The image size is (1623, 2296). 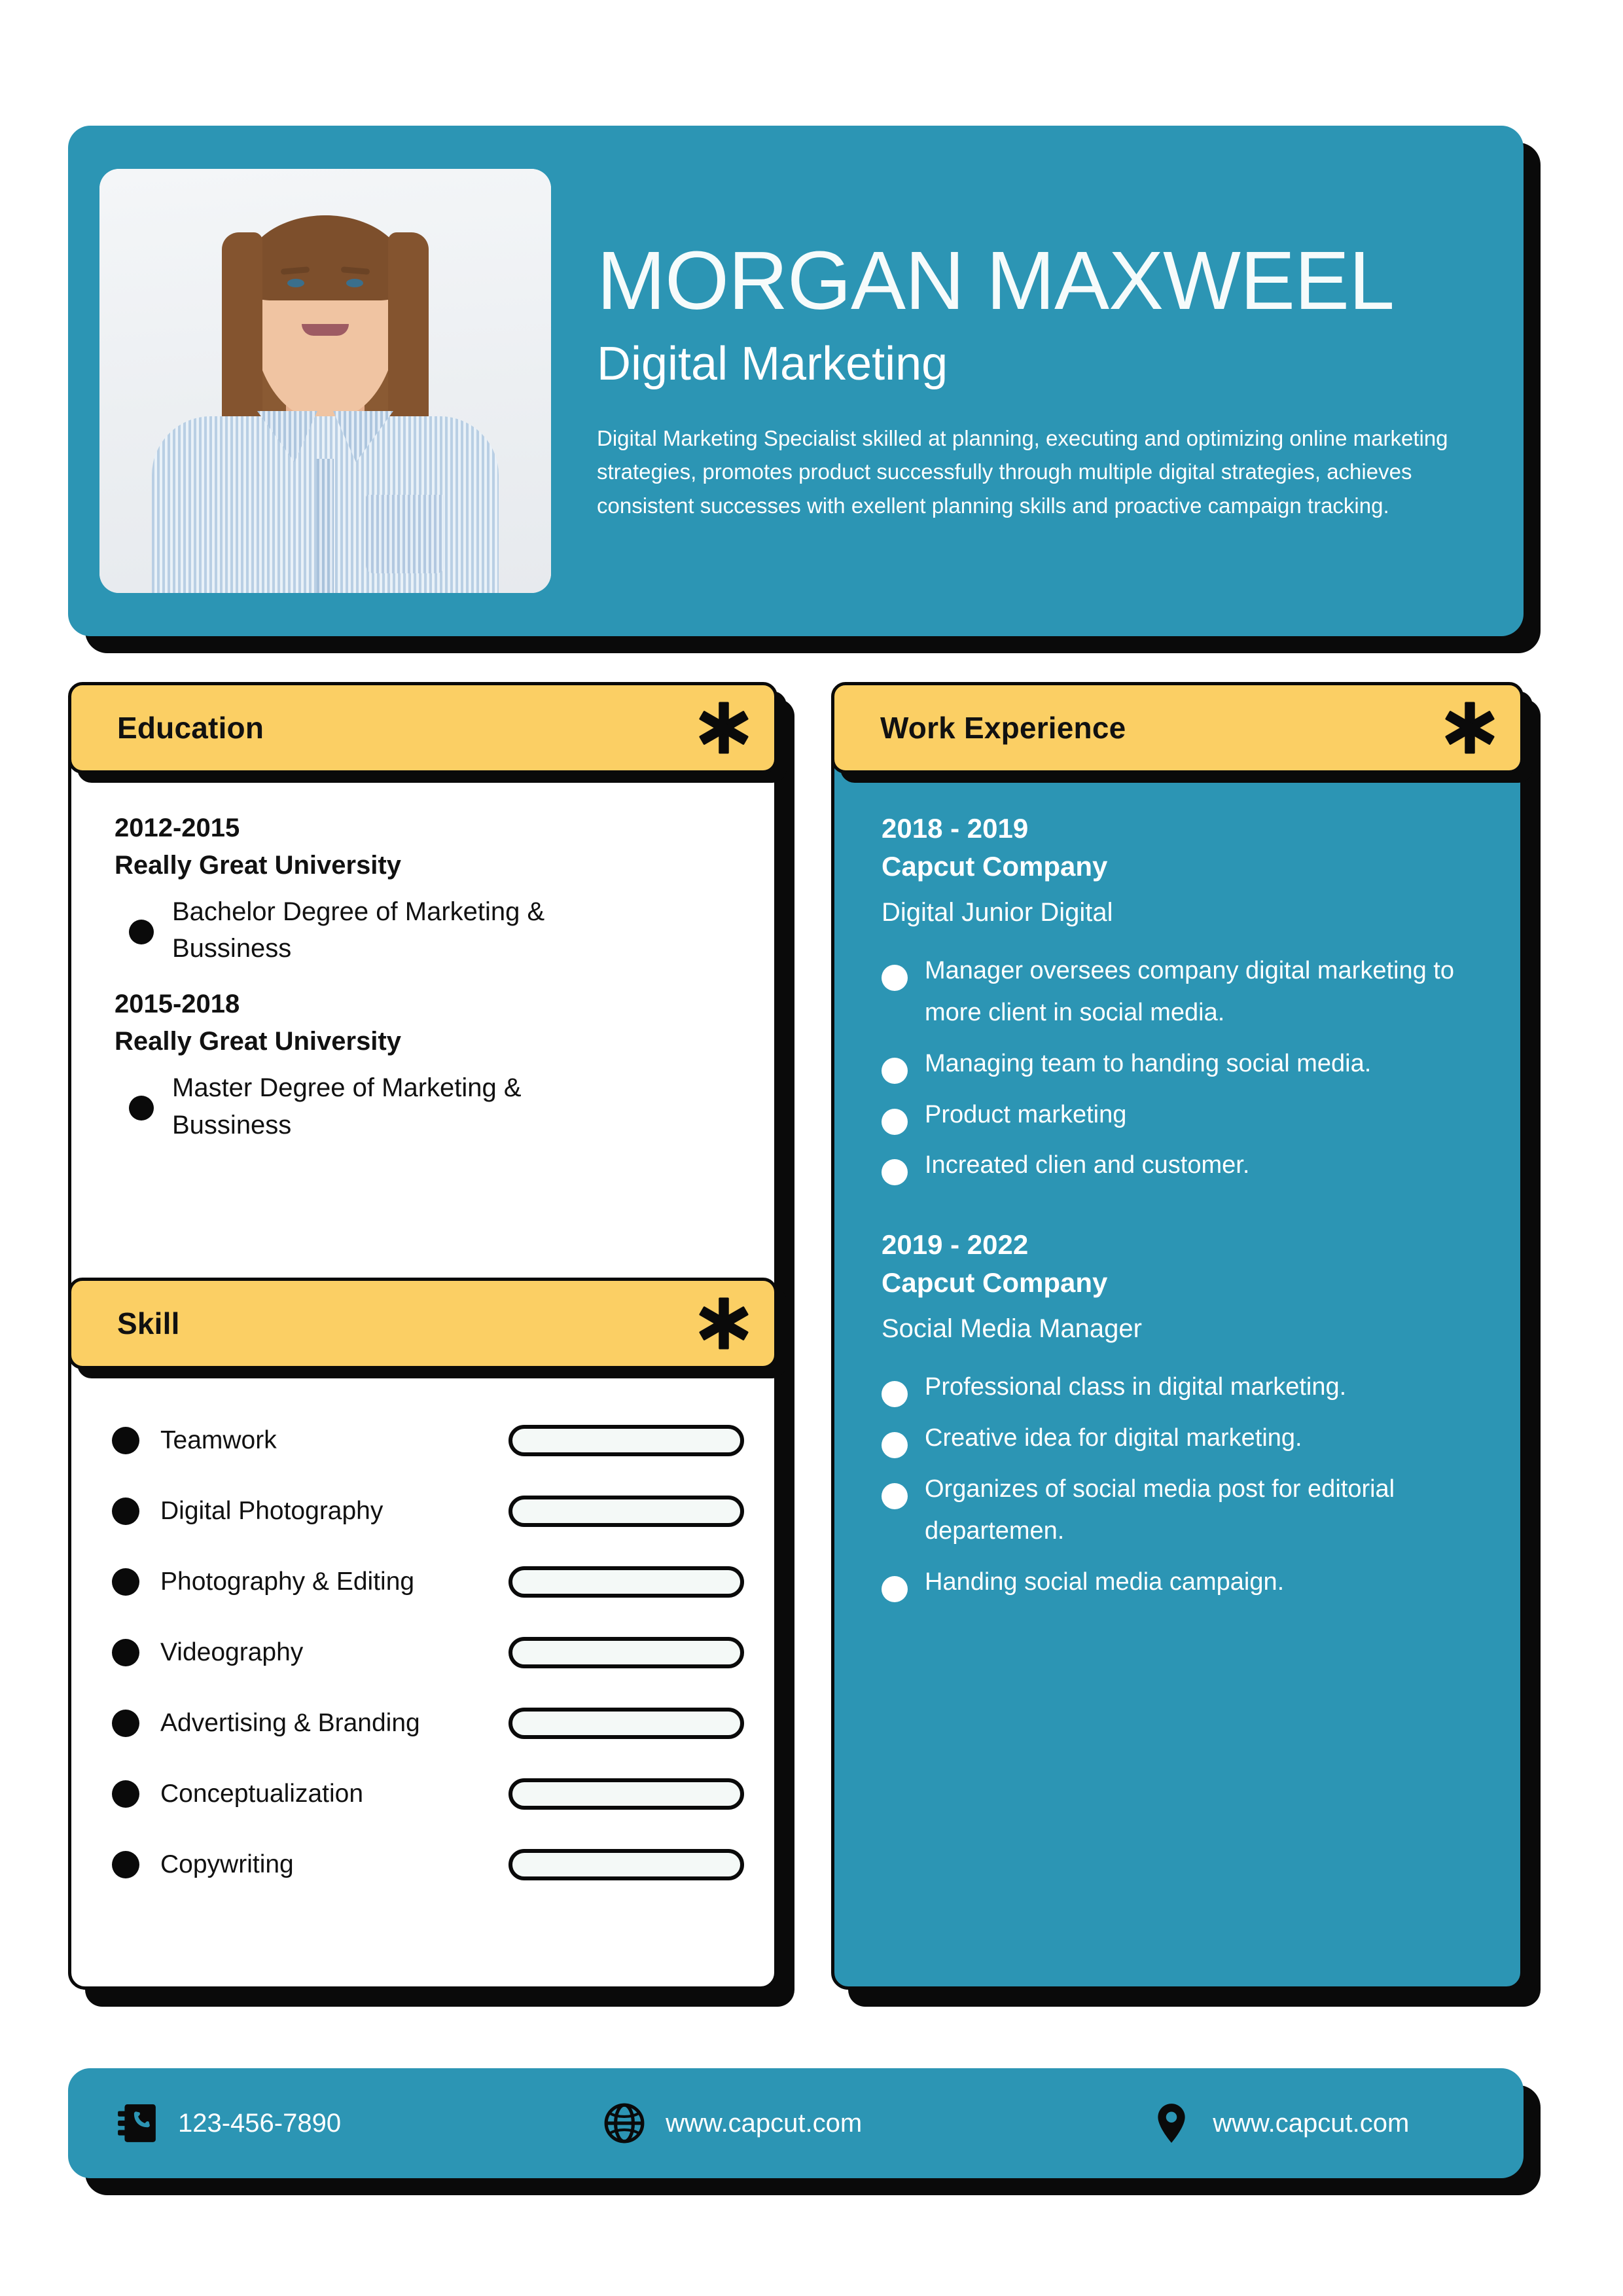 I want to click on job-bullet-text: Handing social media campaign., so click(x=1105, y=1582).